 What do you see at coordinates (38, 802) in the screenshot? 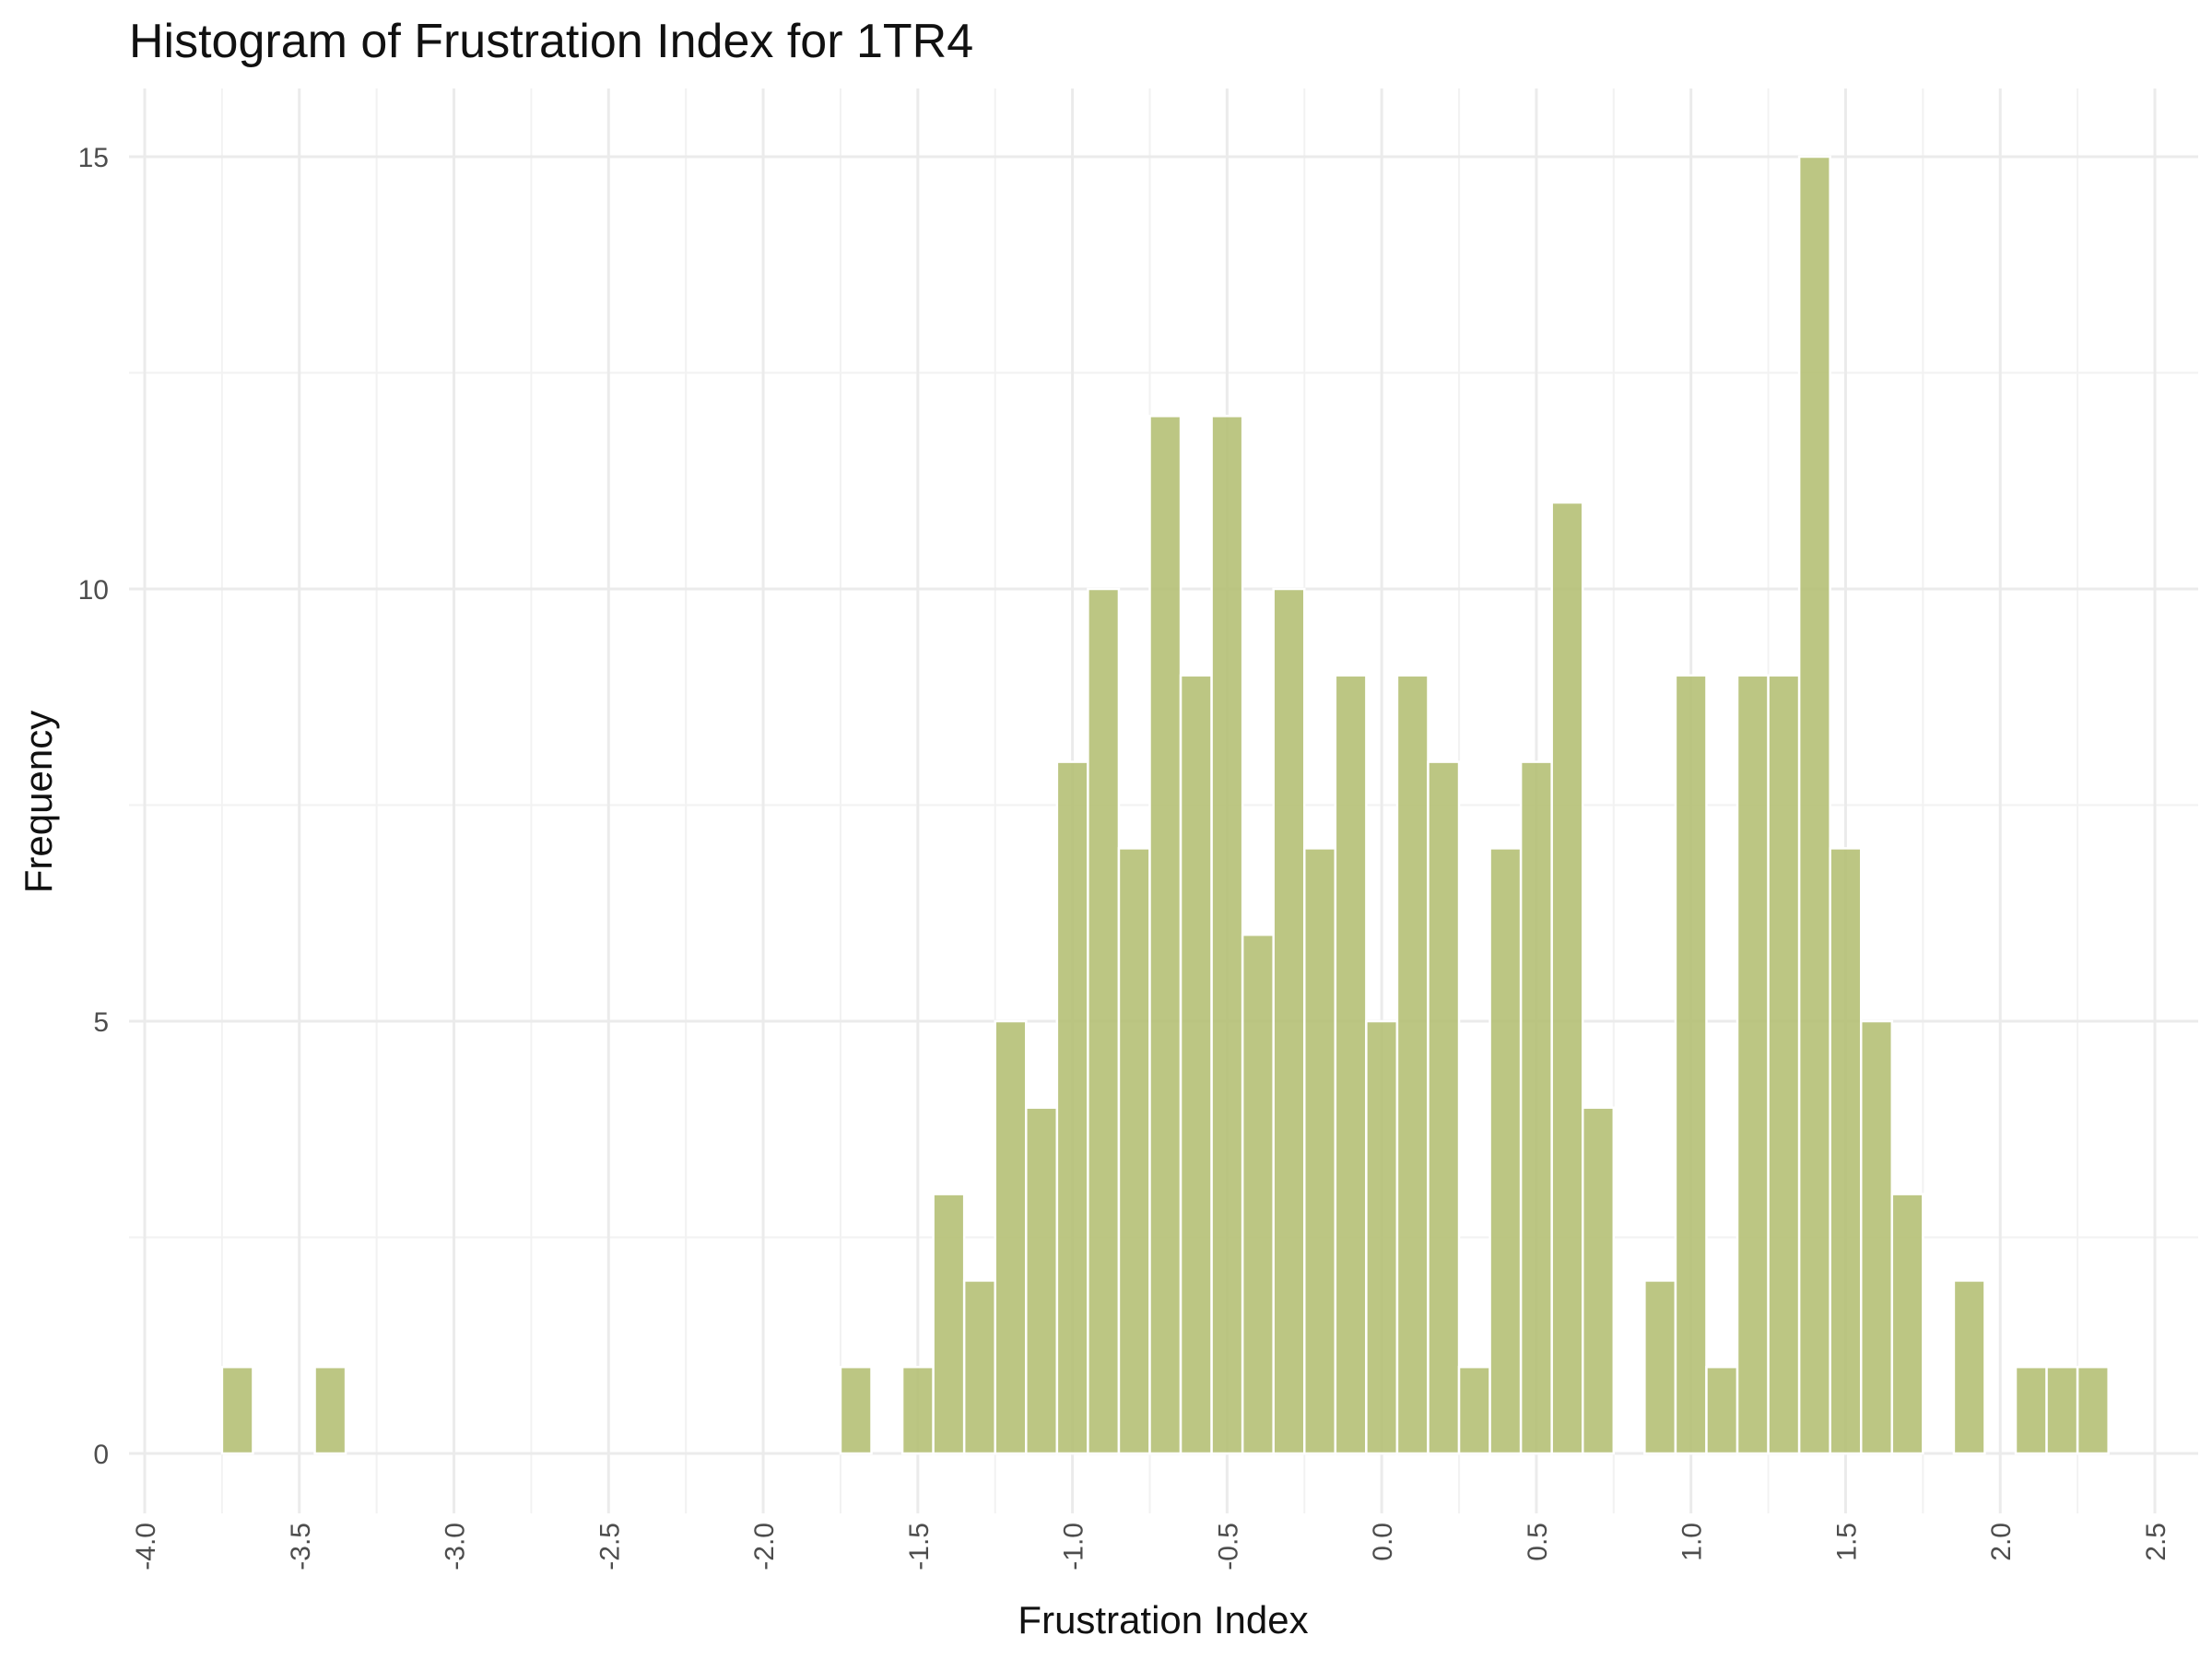
I see `y-axis-title: Frequency` at bounding box center [38, 802].